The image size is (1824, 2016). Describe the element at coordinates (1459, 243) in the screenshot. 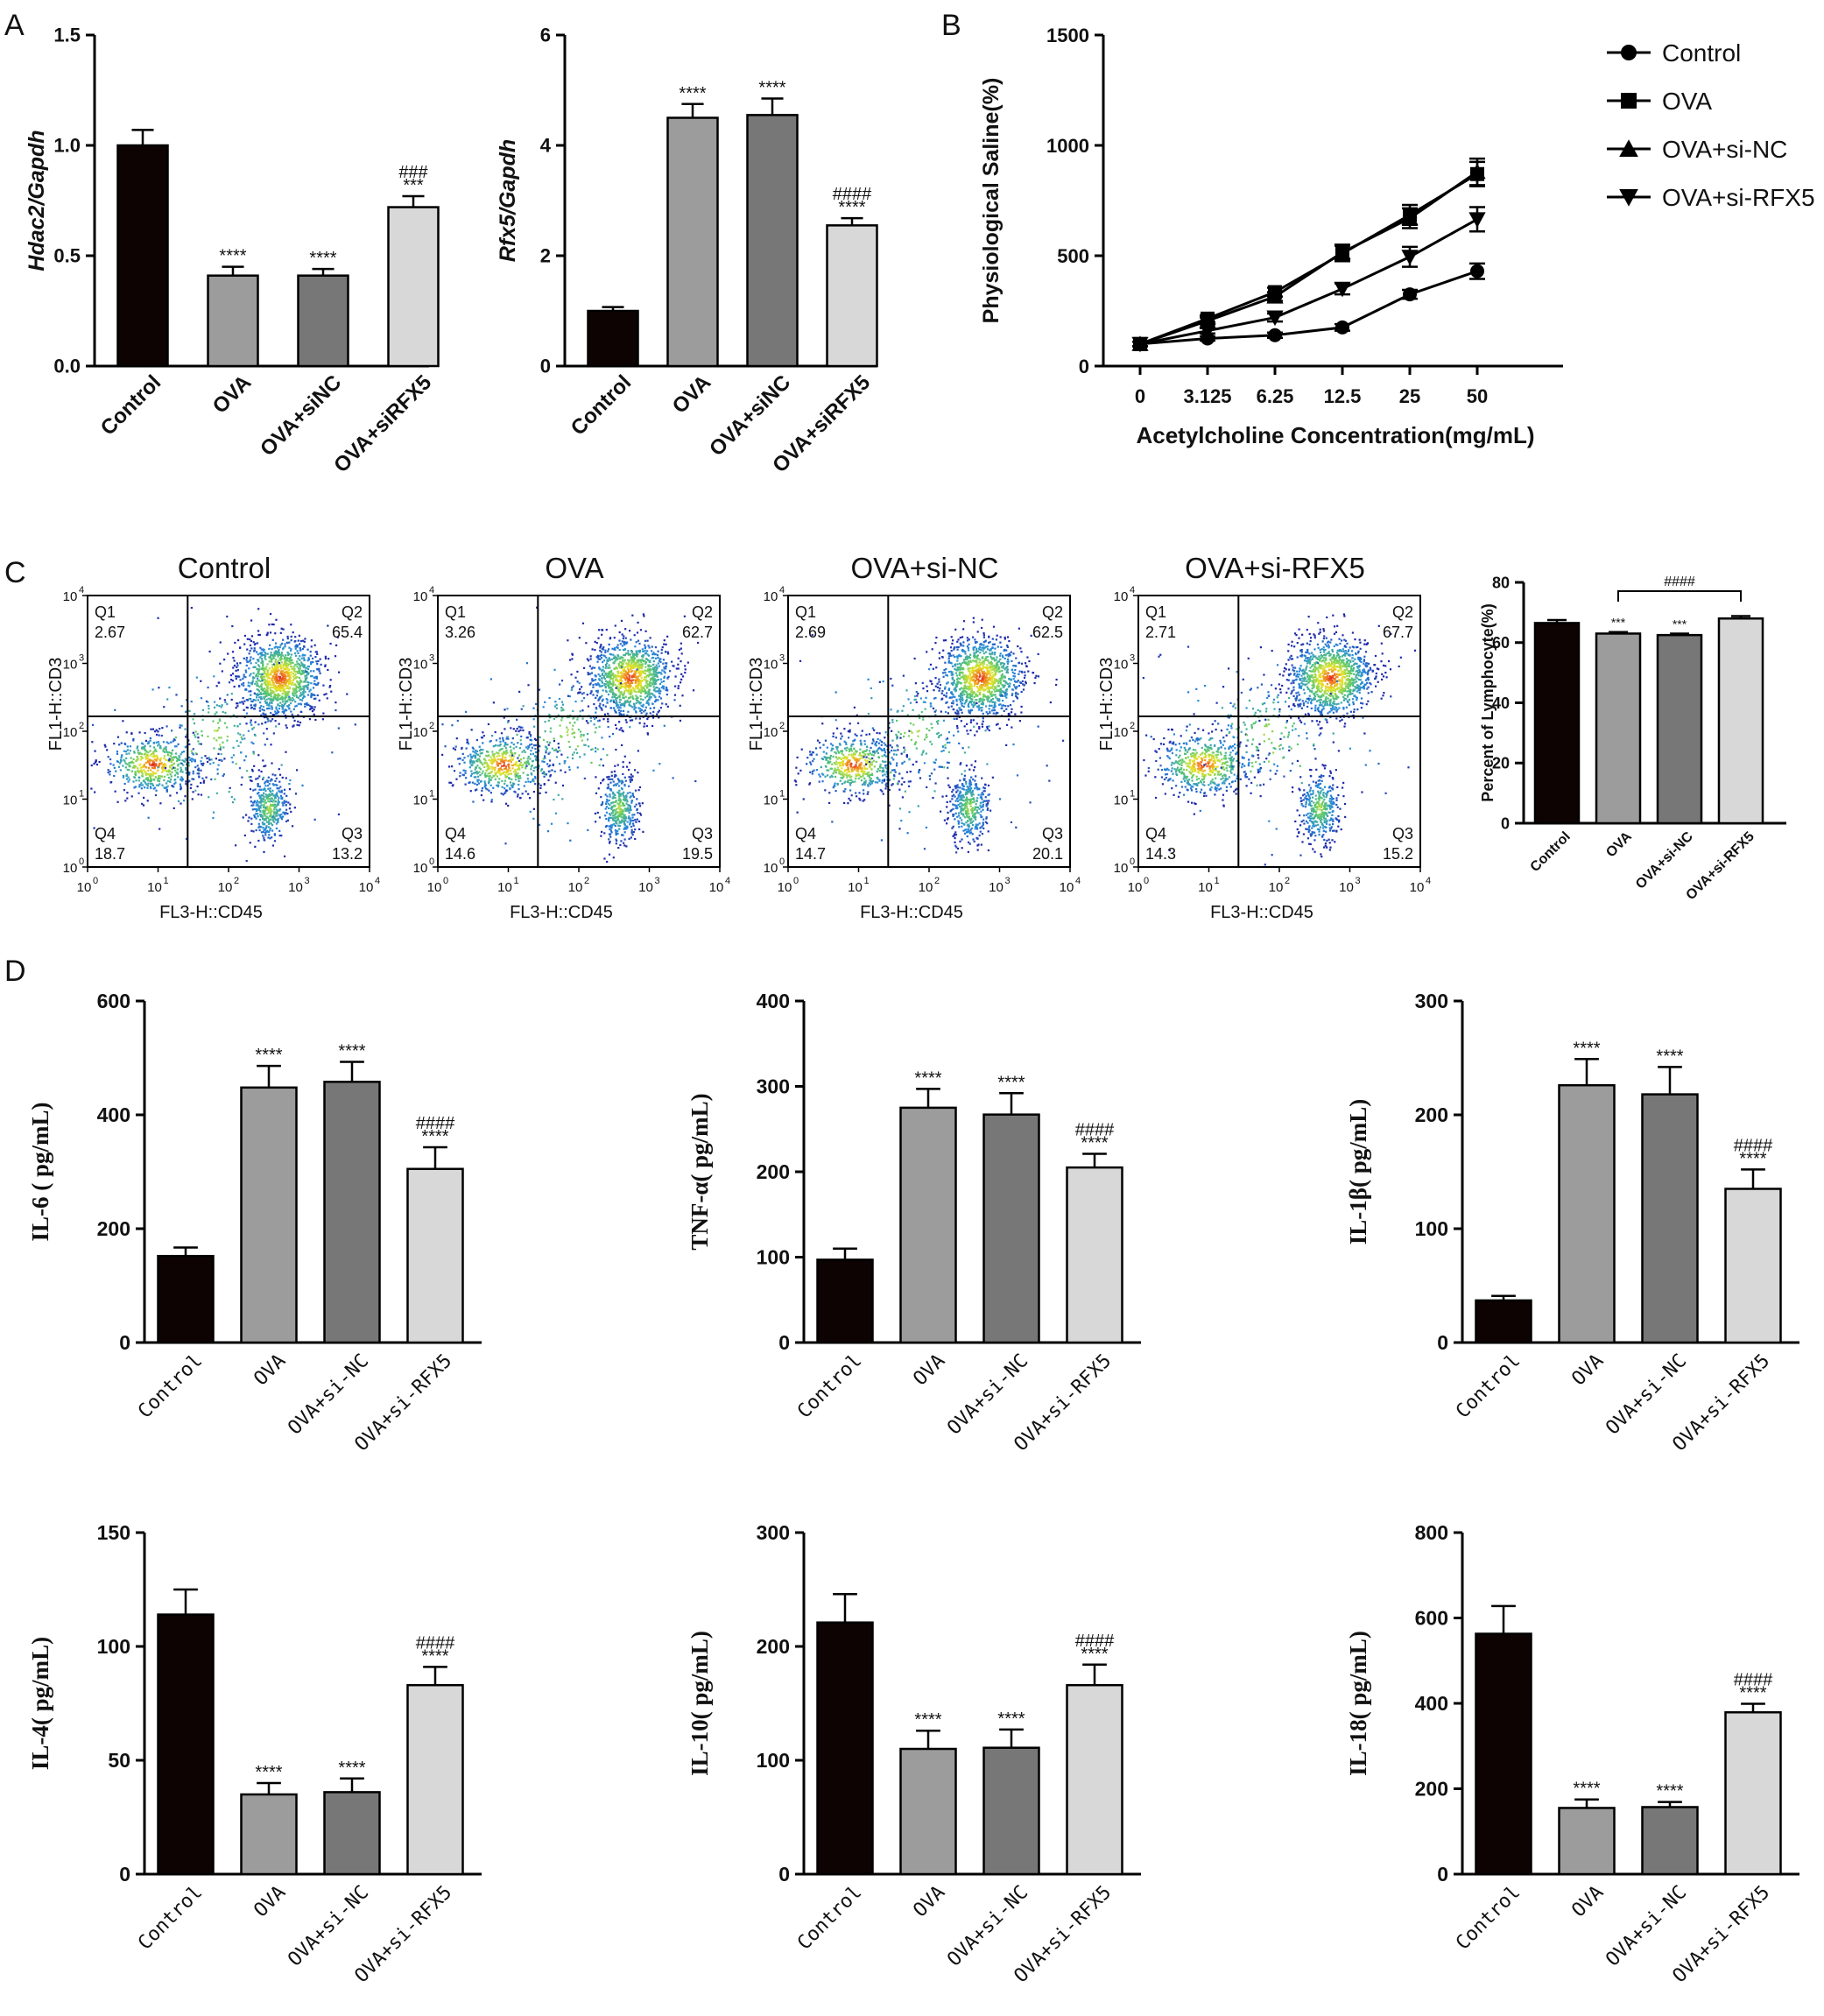

I see `series-3: OVA+si-NC` at that location.